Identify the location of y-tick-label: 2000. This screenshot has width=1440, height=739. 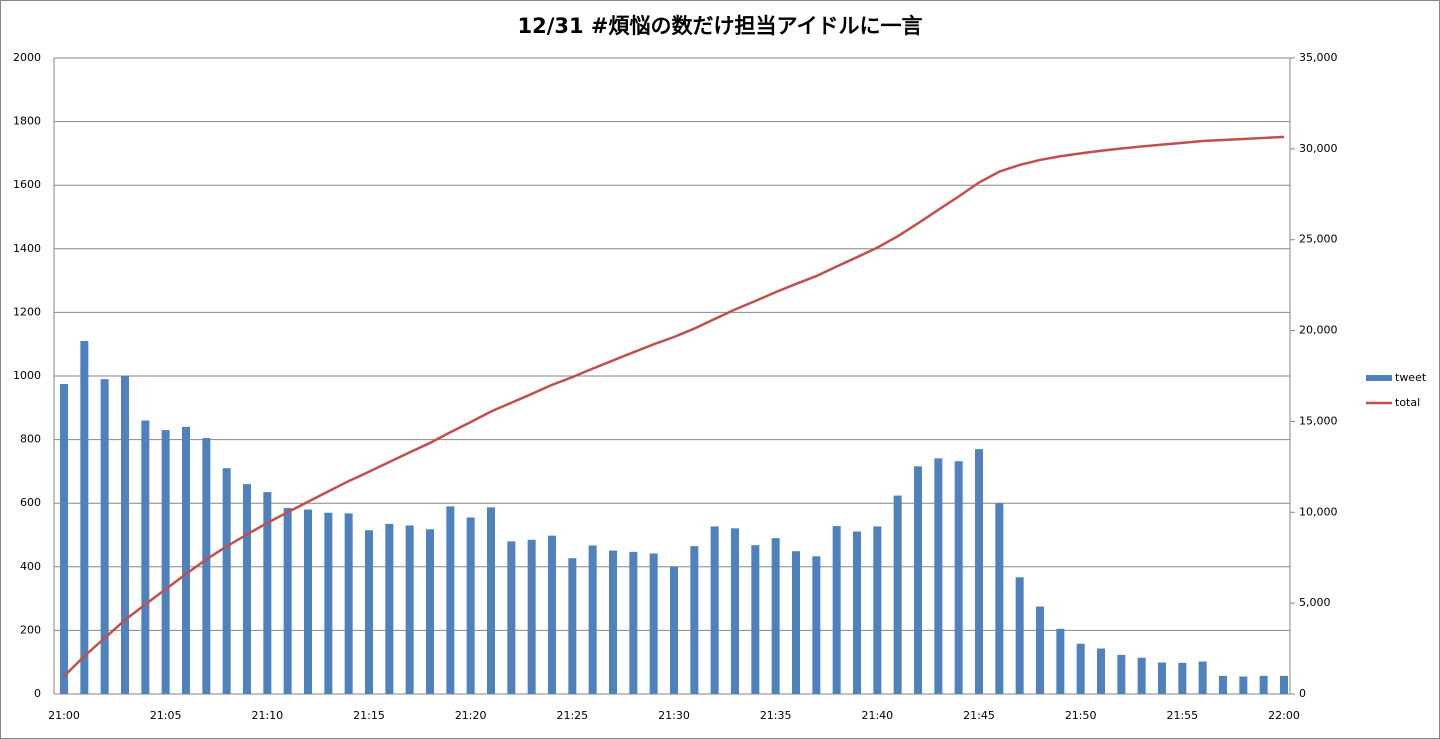
(27, 57).